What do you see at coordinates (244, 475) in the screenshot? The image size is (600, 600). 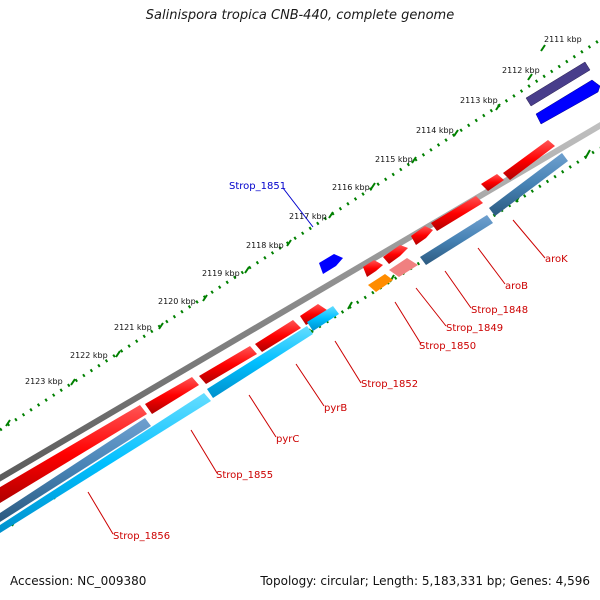 I see `gene-label-strop1855: Strop_1855` at bounding box center [244, 475].